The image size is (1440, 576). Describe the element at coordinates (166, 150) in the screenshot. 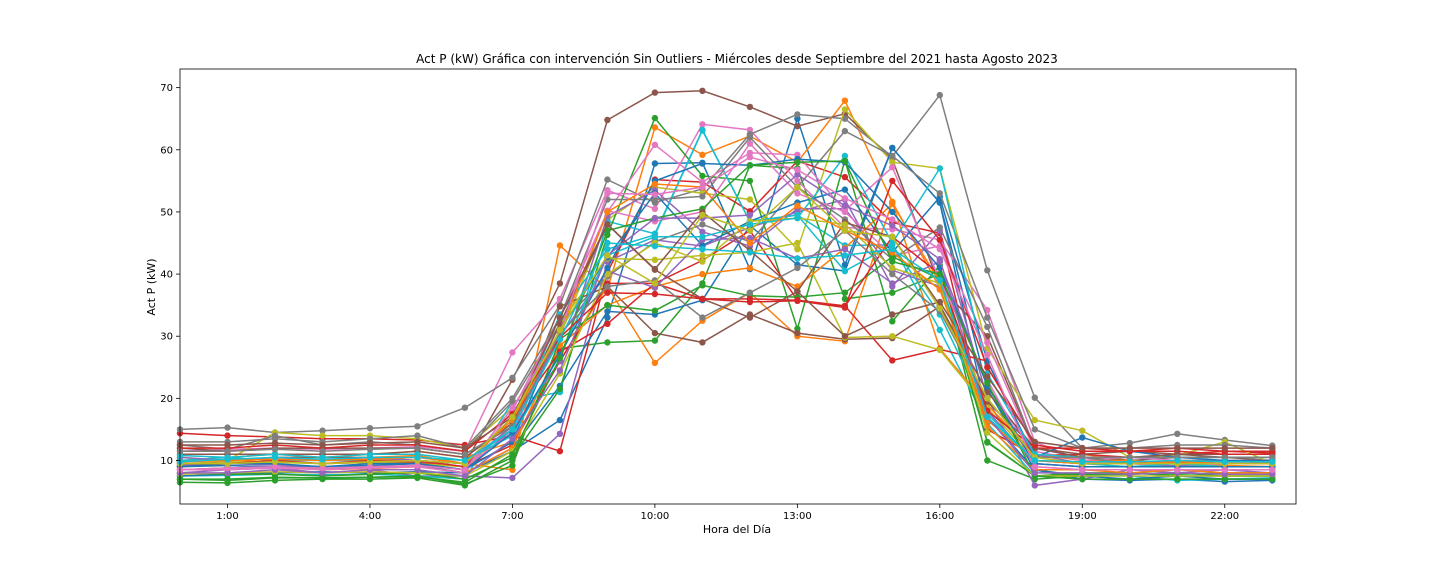

I see `y-tick-label: 60` at that location.